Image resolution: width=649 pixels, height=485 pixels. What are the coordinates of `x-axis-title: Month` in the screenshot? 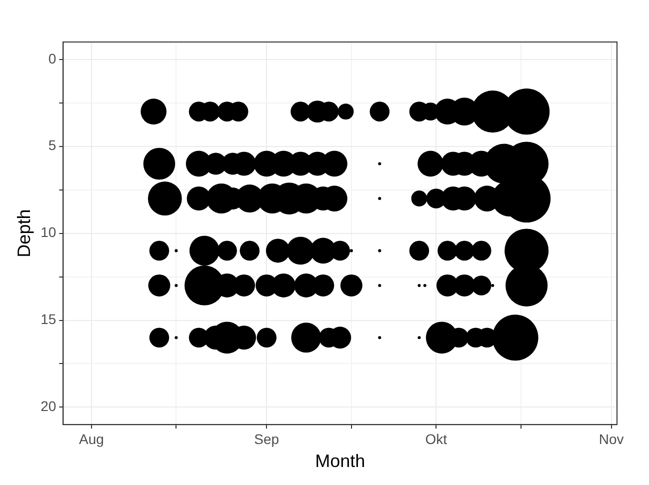 It's located at (340, 461).